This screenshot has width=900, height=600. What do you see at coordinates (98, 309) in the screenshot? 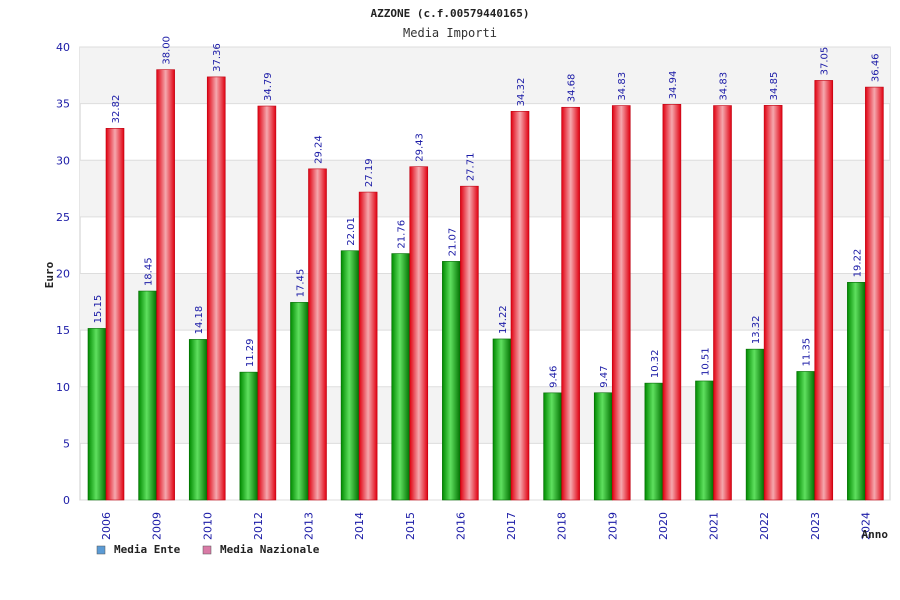
I see `bar-value-label: 15.15` at bounding box center [98, 309].